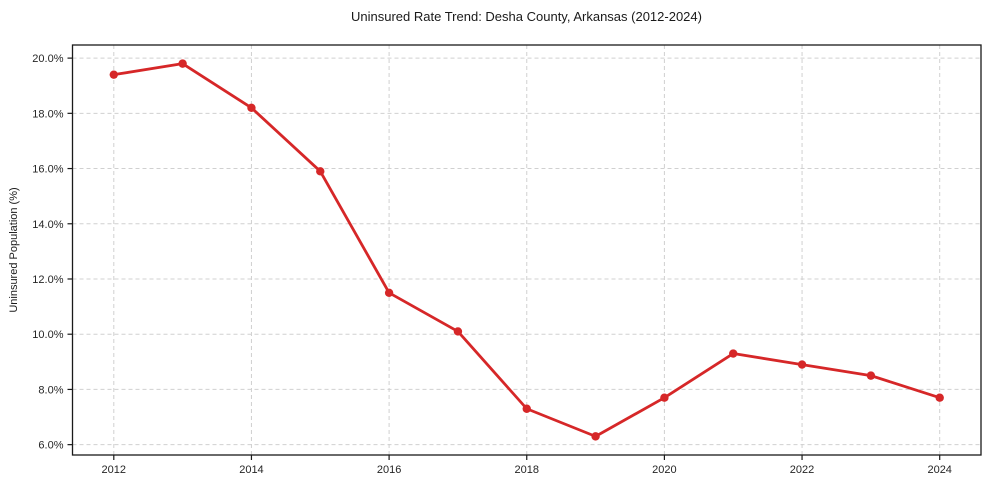 This screenshot has height=490, width=989. Describe the element at coordinates (47, 335) in the screenshot. I see `y-tick-label: 10.0%` at that location.